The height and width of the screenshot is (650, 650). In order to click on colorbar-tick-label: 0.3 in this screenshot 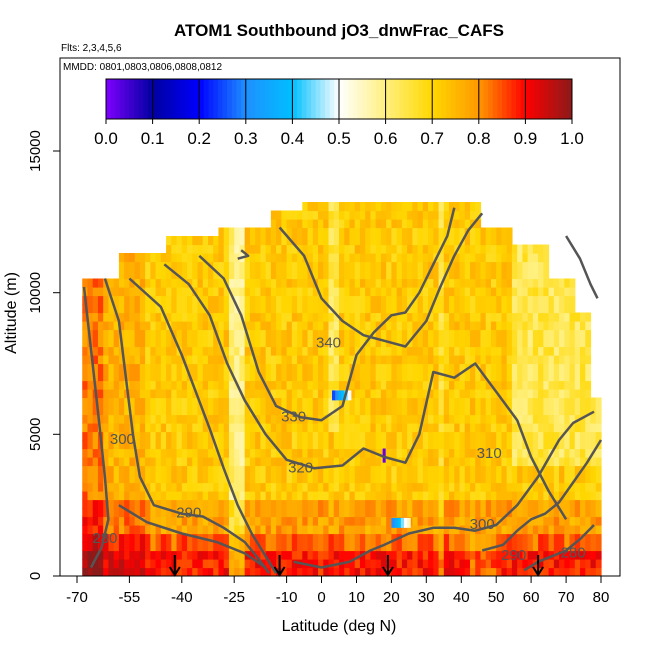, I will do `click(246, 138)`.